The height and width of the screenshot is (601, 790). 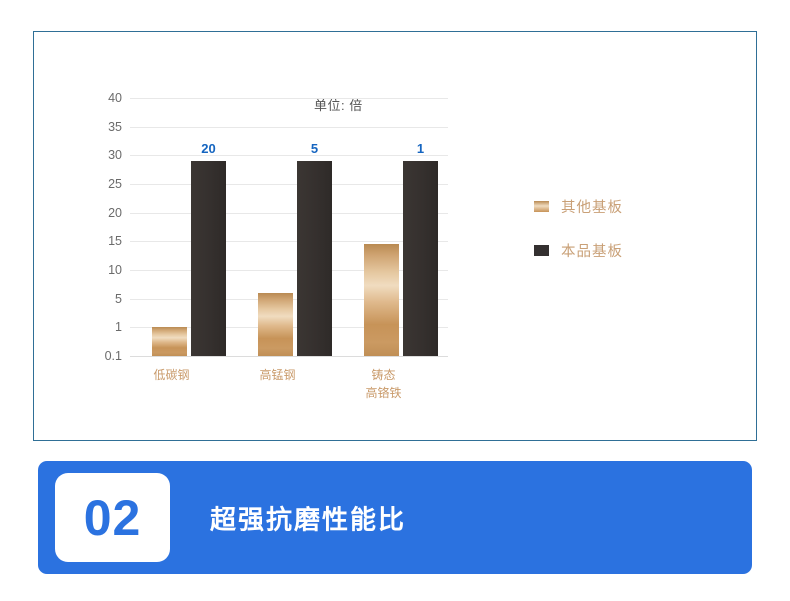 I want to click on x-axis-category-label: 高锰钢, so click(x=277, y=375).